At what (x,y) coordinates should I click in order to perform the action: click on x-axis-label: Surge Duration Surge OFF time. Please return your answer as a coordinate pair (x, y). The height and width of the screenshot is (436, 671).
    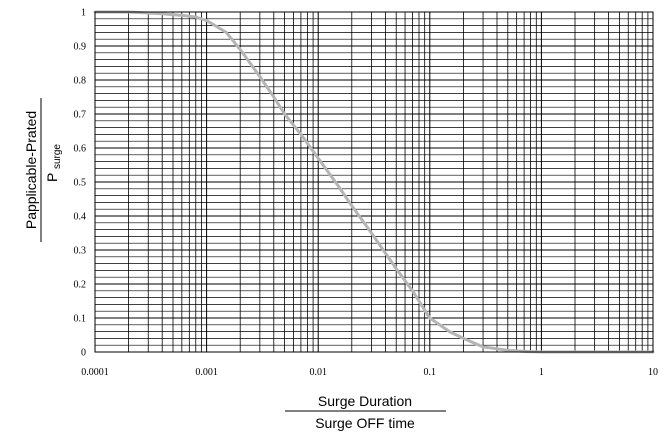
    Looking at the image, I should click on (365, 412).